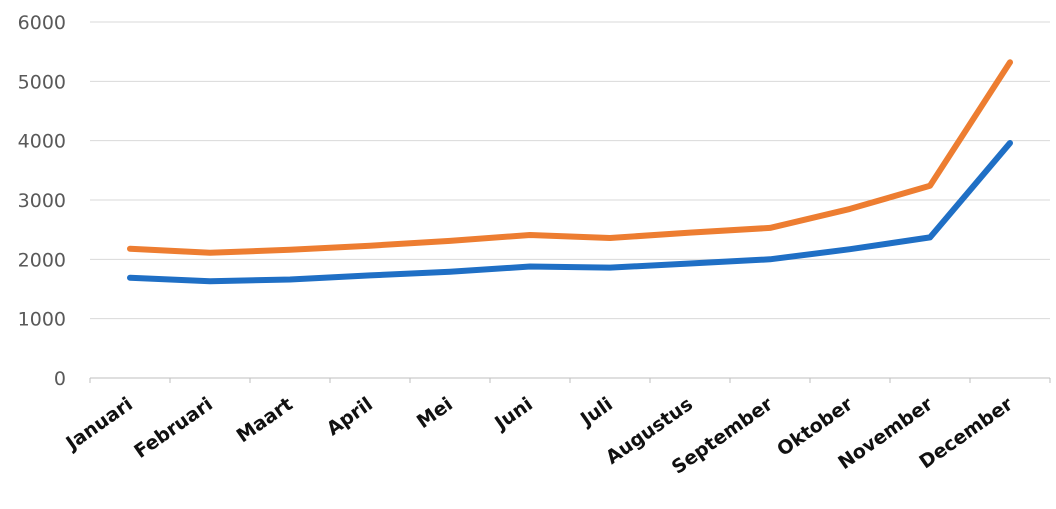  I want to click on y-tick-label: 6000, so click(42, 23).